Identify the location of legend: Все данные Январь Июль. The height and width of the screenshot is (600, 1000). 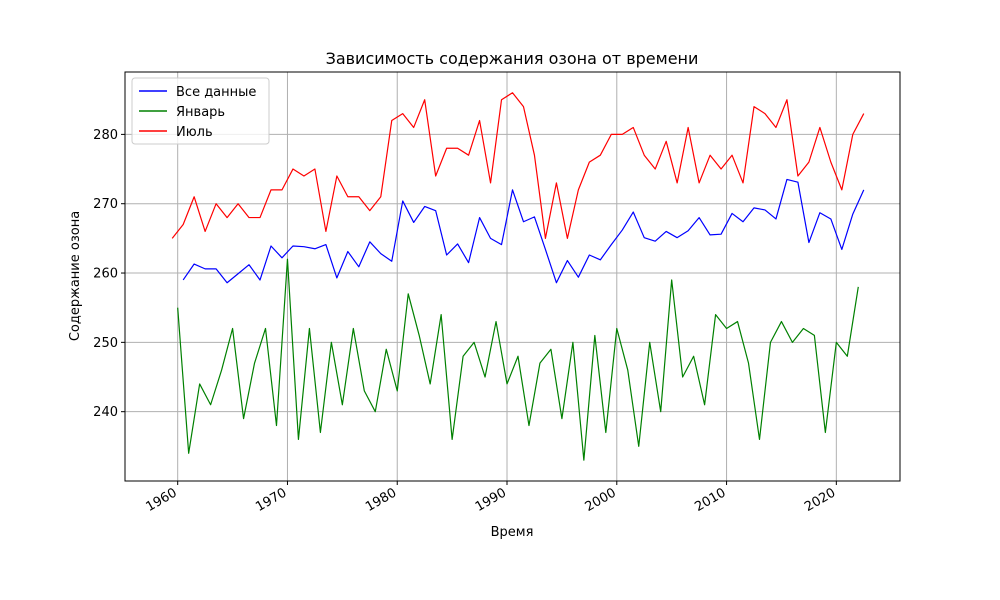
(200, 111).